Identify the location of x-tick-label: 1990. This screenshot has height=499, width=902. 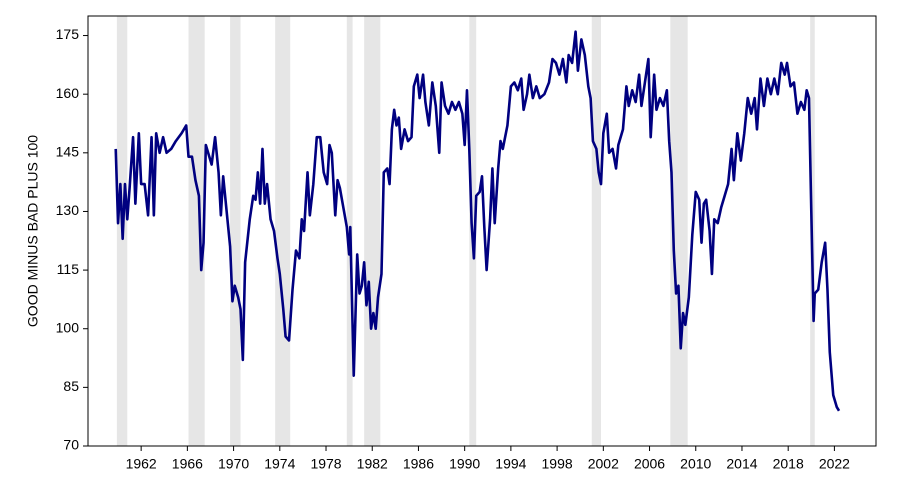
(464, 464).